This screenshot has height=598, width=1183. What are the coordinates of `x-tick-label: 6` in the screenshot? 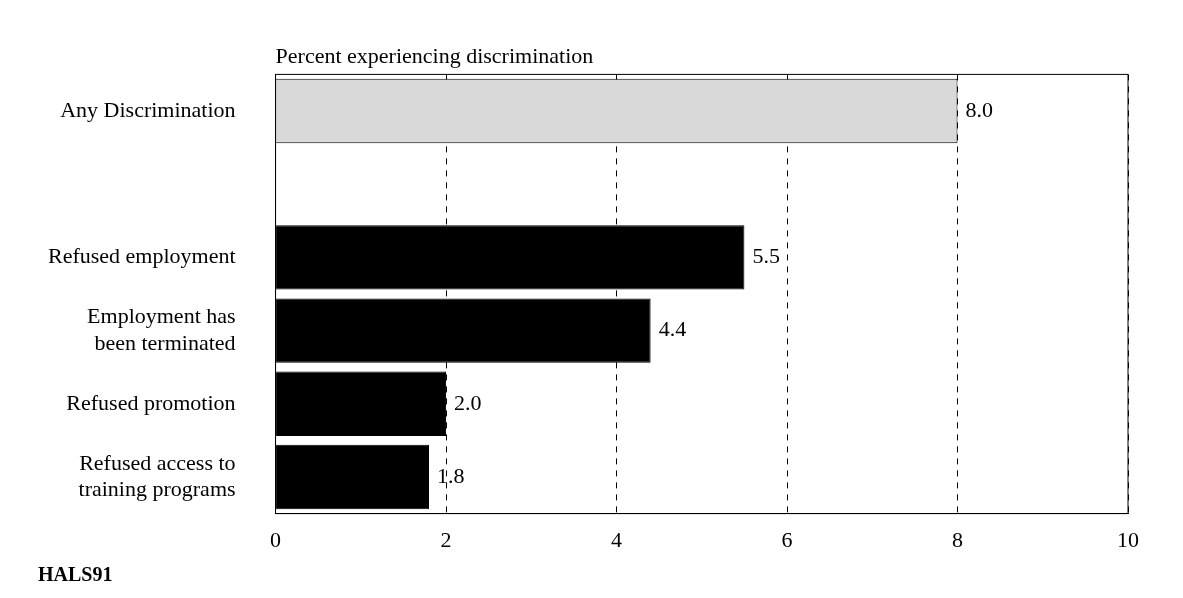 It's located at (787, 539).